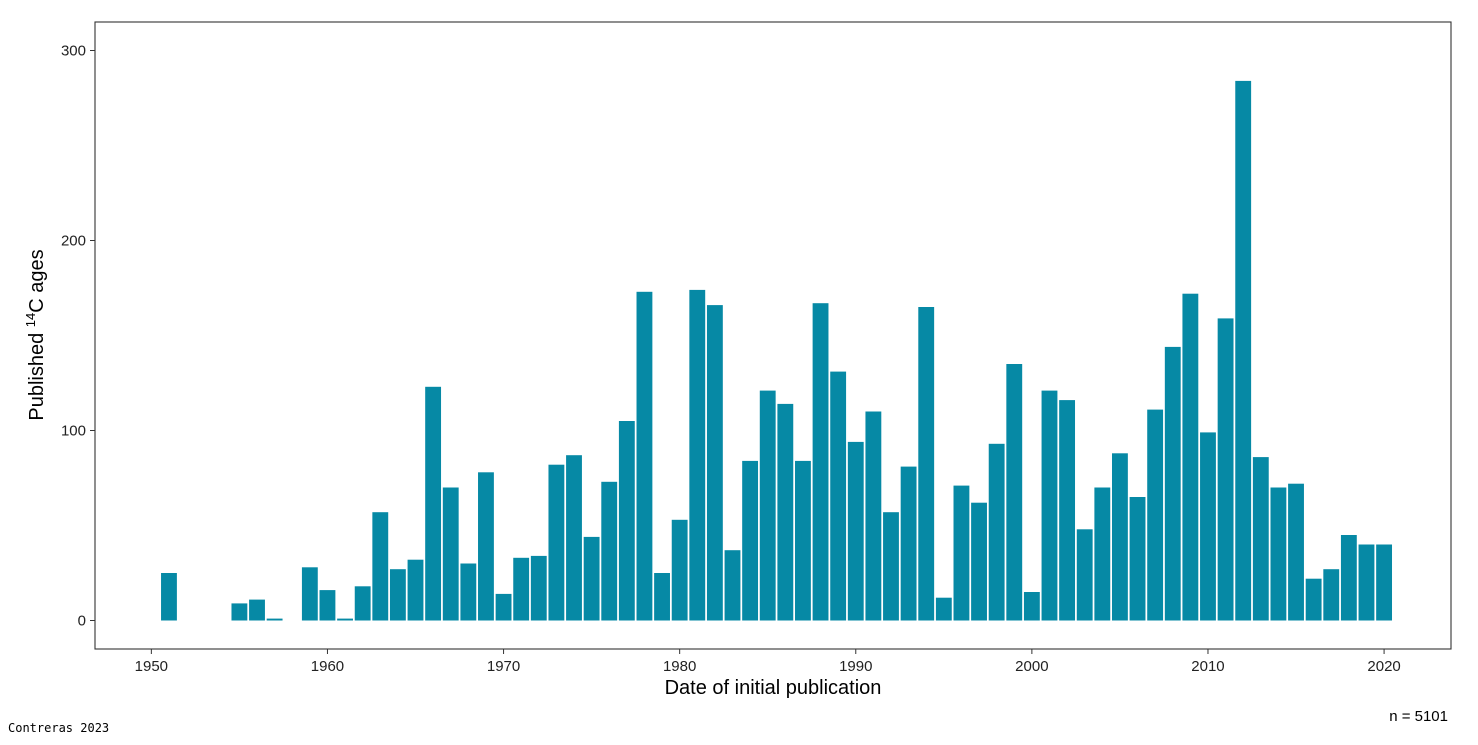 This screenshot has height=745, width=1478. What do you see at coordinates (1031, 666) in the screenshot?
I see `x-tick-label: 2000` at bounding box center [1031, 666].